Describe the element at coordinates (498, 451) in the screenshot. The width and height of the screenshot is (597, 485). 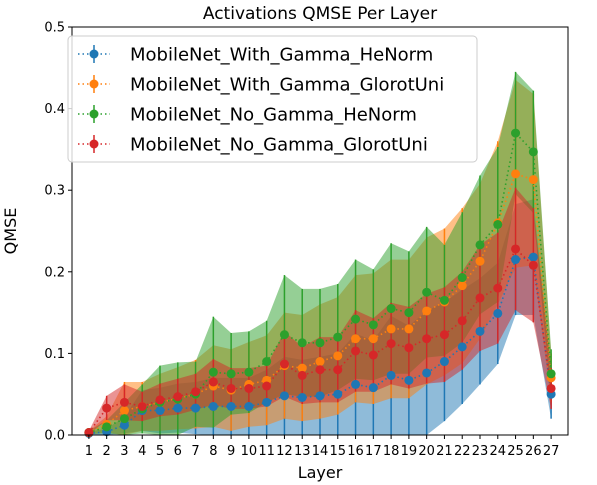
I see `x-tick-label: 24` at that location.